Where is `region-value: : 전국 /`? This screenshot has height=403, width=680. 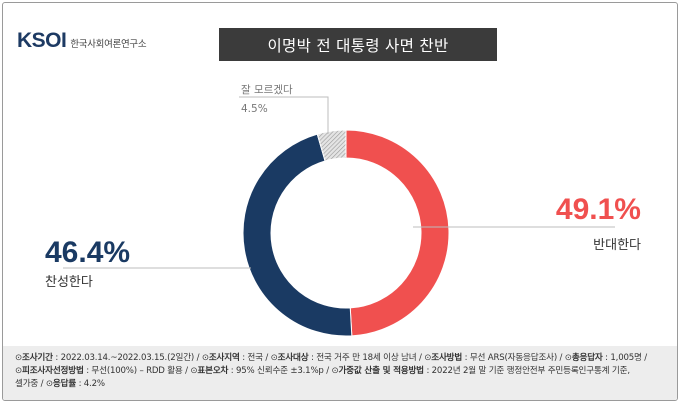
region-value: : 전국 / is located at coordinates (255, 358).